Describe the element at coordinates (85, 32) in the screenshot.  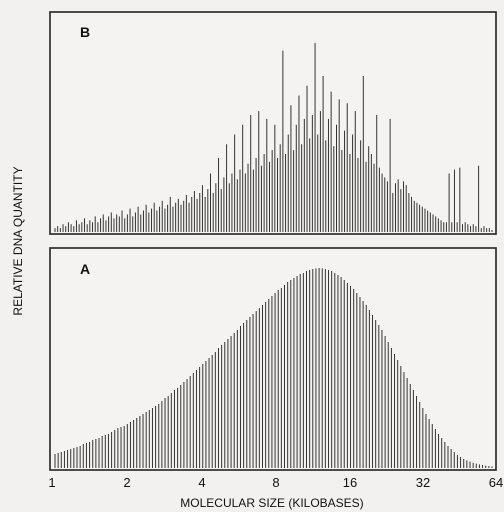
I see `panel-b-label: B` at that location.